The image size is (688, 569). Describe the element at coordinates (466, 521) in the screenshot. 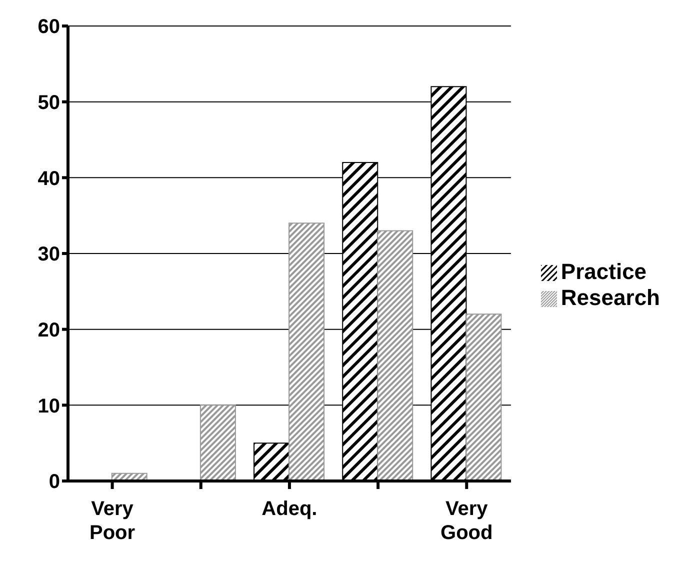

I see `x-tick-label: Very Good` at that location.